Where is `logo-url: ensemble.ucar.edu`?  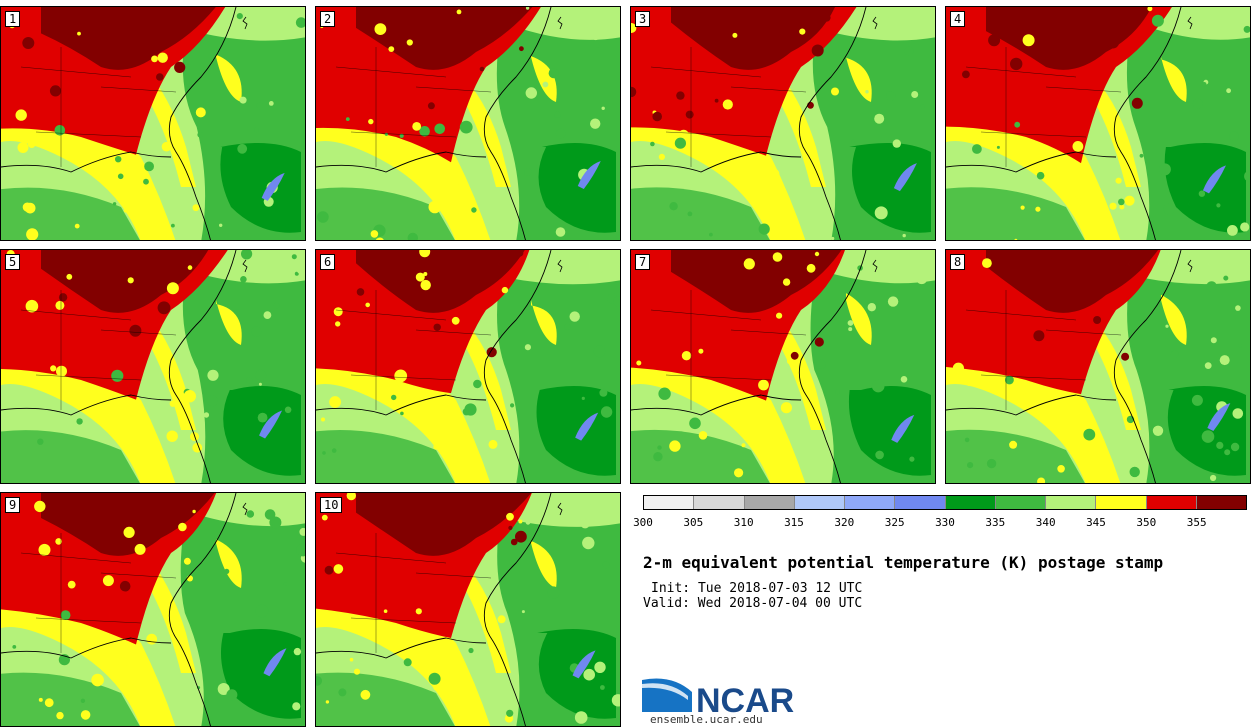 logo-url: ensemble.ucar.edu is located at coordinates (706, 719).